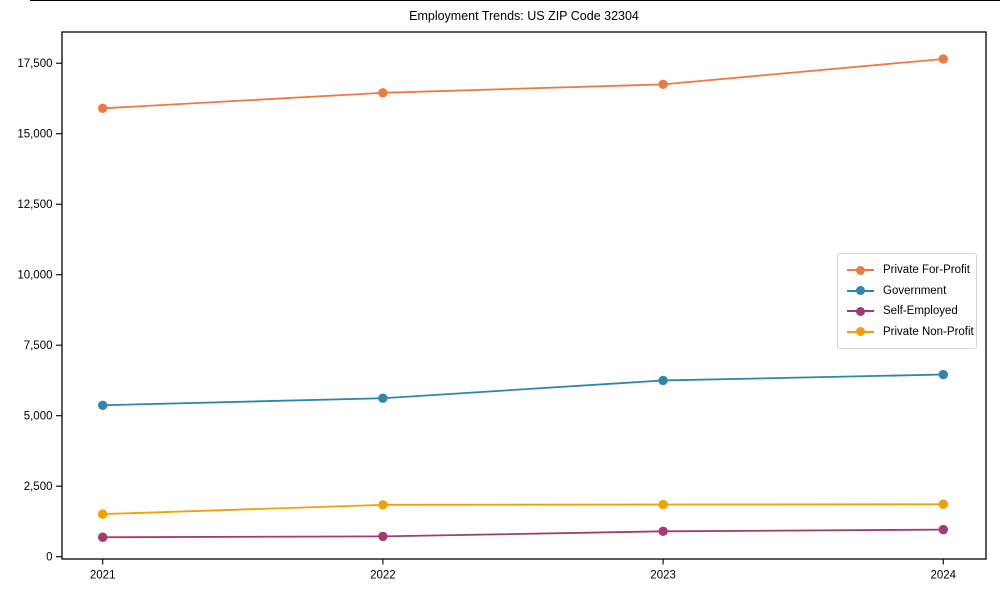 Image resolution: width=1000 pixels, height=600 pixels. Describe the element at coordinates (524, 16) in the screenshot. I see `chart-title: Employment Trends: US ZIP Code 32304` at that location.